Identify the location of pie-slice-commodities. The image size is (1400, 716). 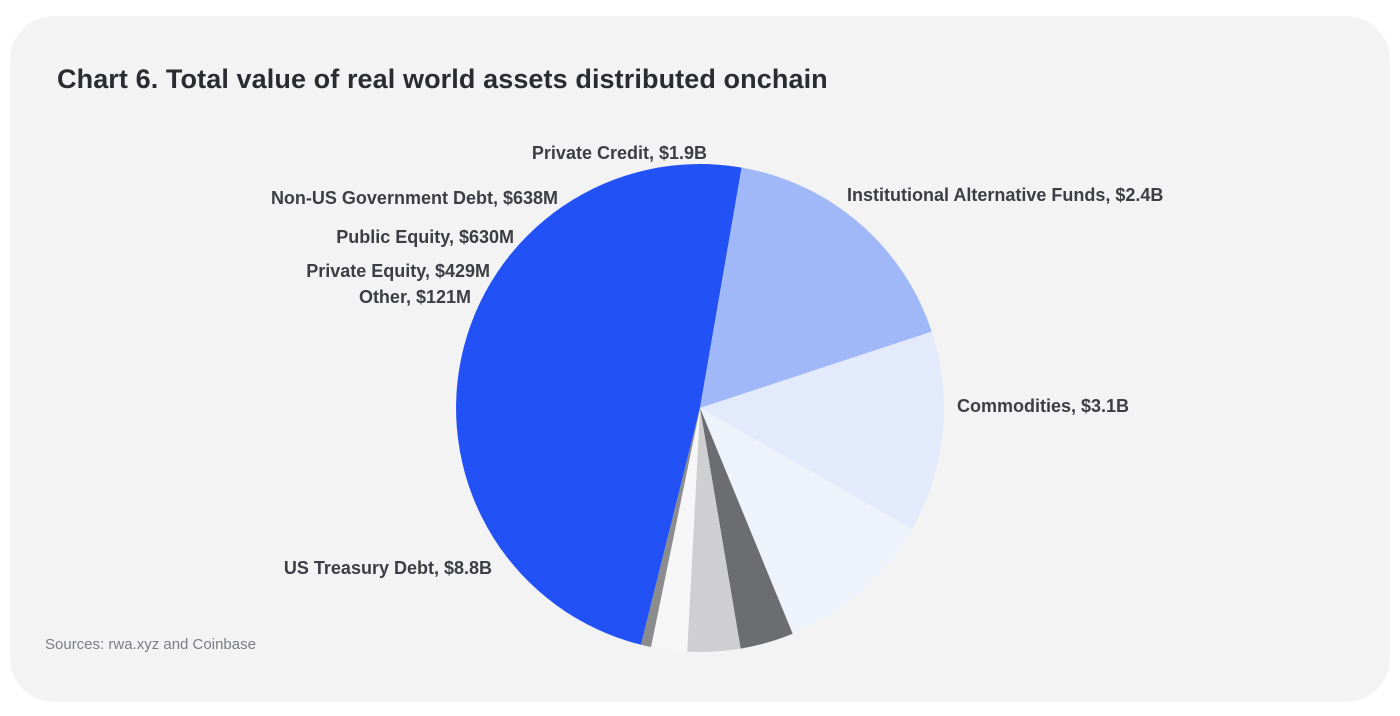
(816, 287).